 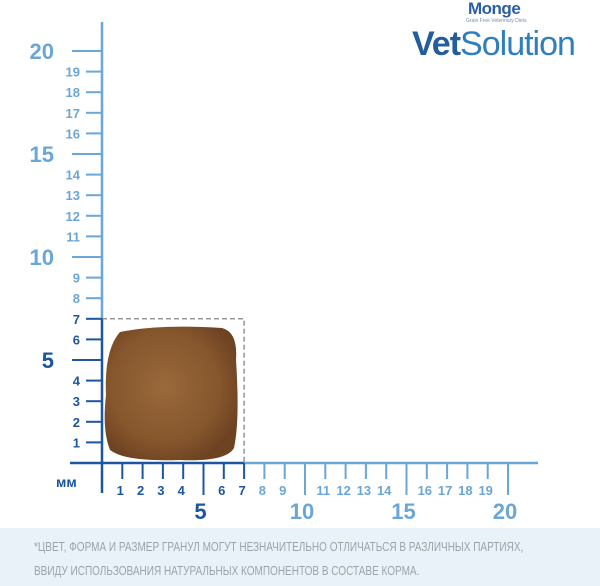 What do you see at coordinates (323, 490) in the screenshot?
I see `horizontal-minor-label: 11` at bounding box center [323, 490].